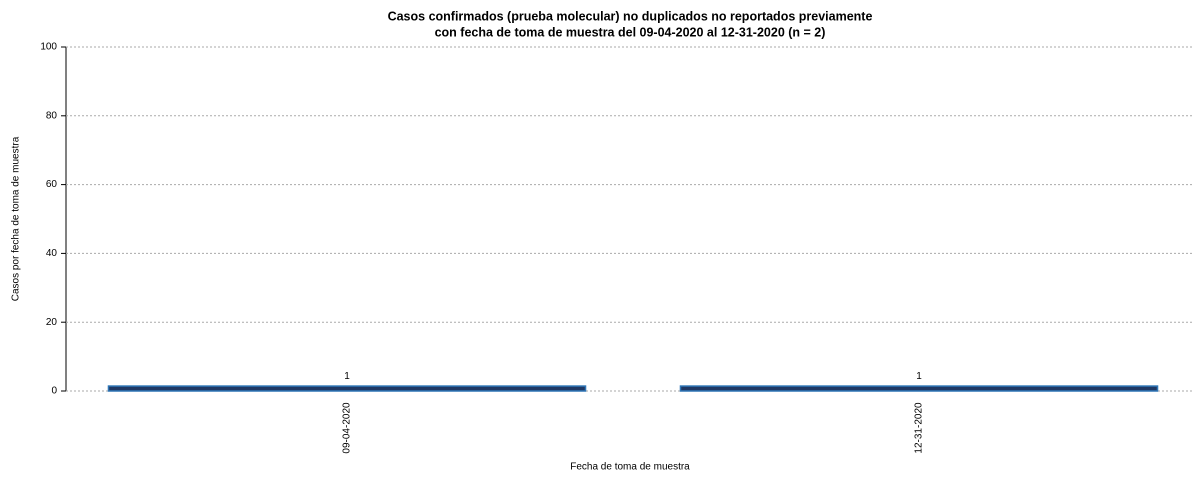  Describe the element at coordinates (48, 47) in the screenshot. I see `y-tick-label: 100` at that location.